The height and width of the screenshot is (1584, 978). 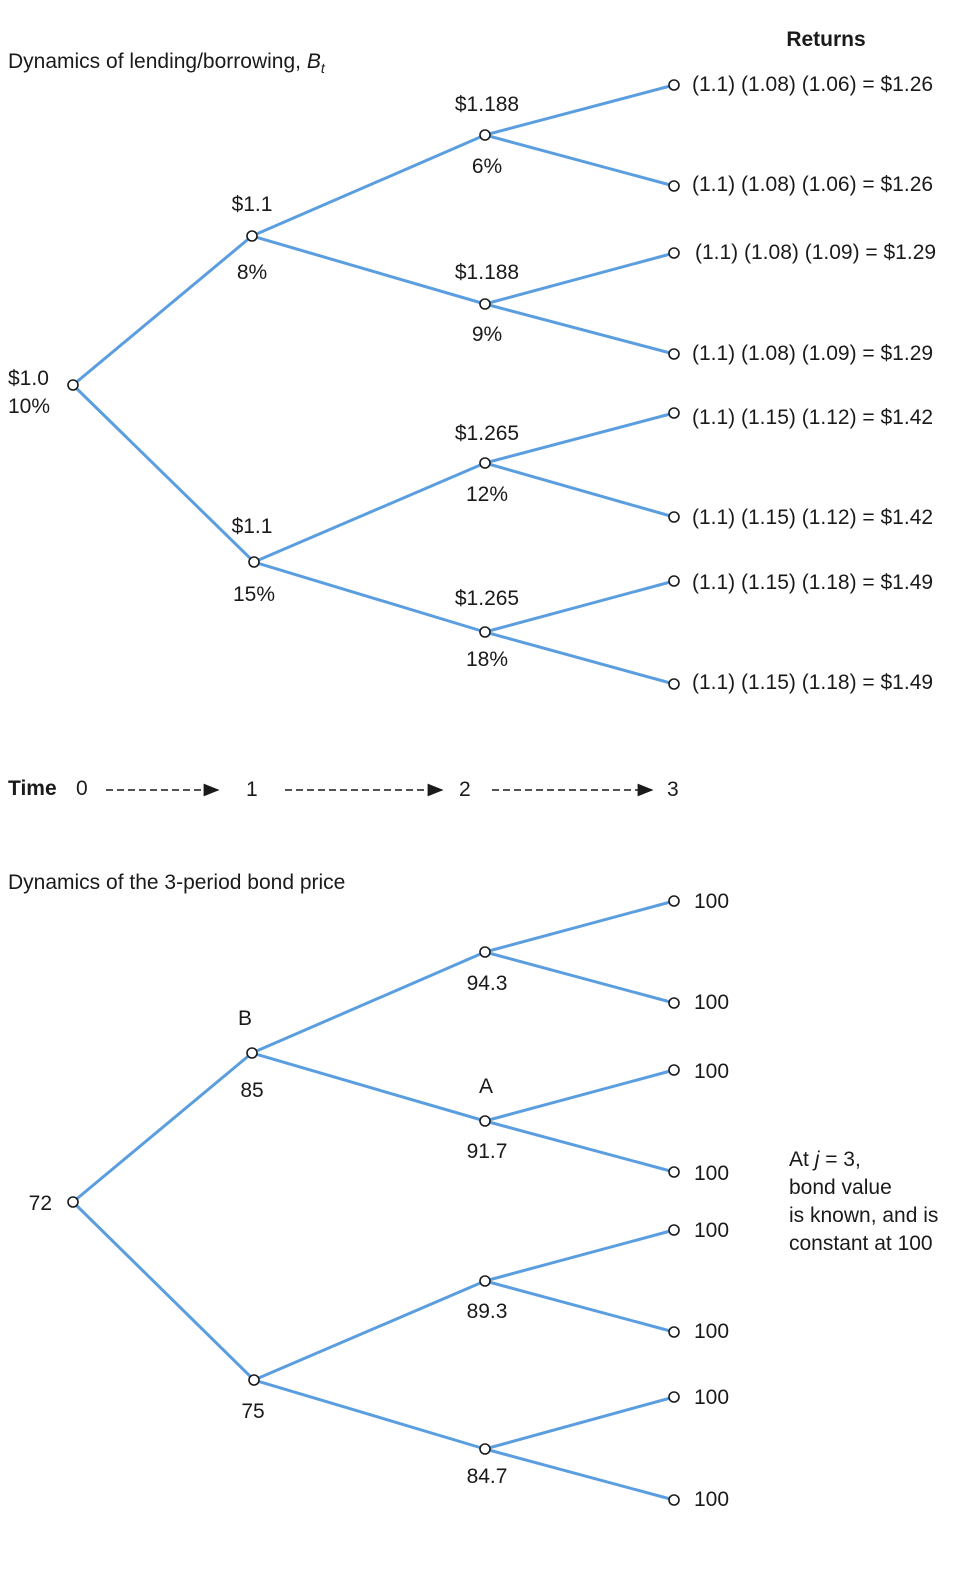 I want to click on top-root-rate: 10%, so click(x=29, y=406).